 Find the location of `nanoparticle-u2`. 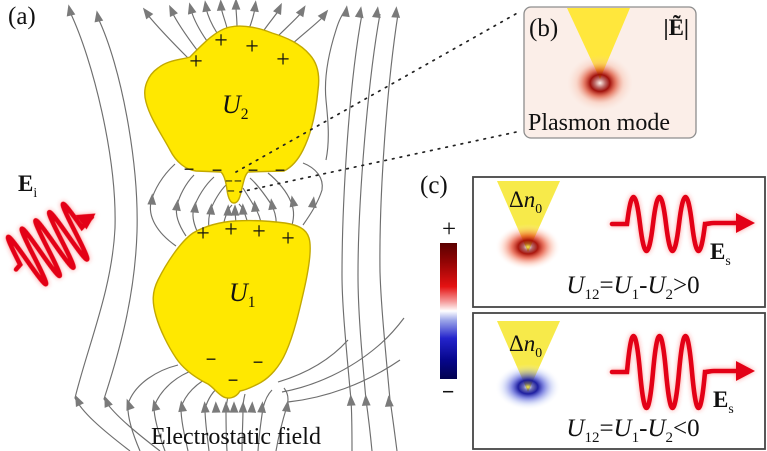

nanoparticle-u2 is located at coordinates (232, 114).